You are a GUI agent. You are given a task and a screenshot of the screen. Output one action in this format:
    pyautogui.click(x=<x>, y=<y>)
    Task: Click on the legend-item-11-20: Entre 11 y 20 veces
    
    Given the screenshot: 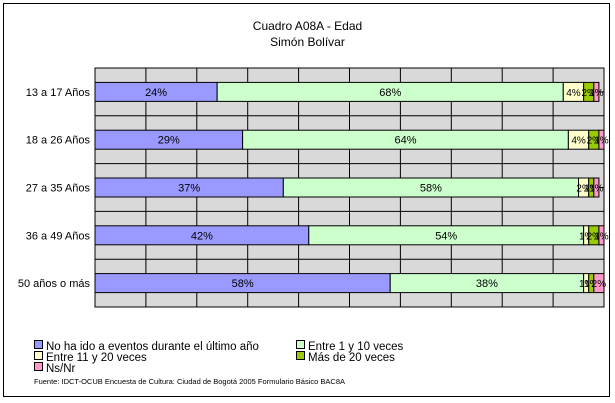 What is the action you would take?
    pyautogui.click(x=90, y=357)
    